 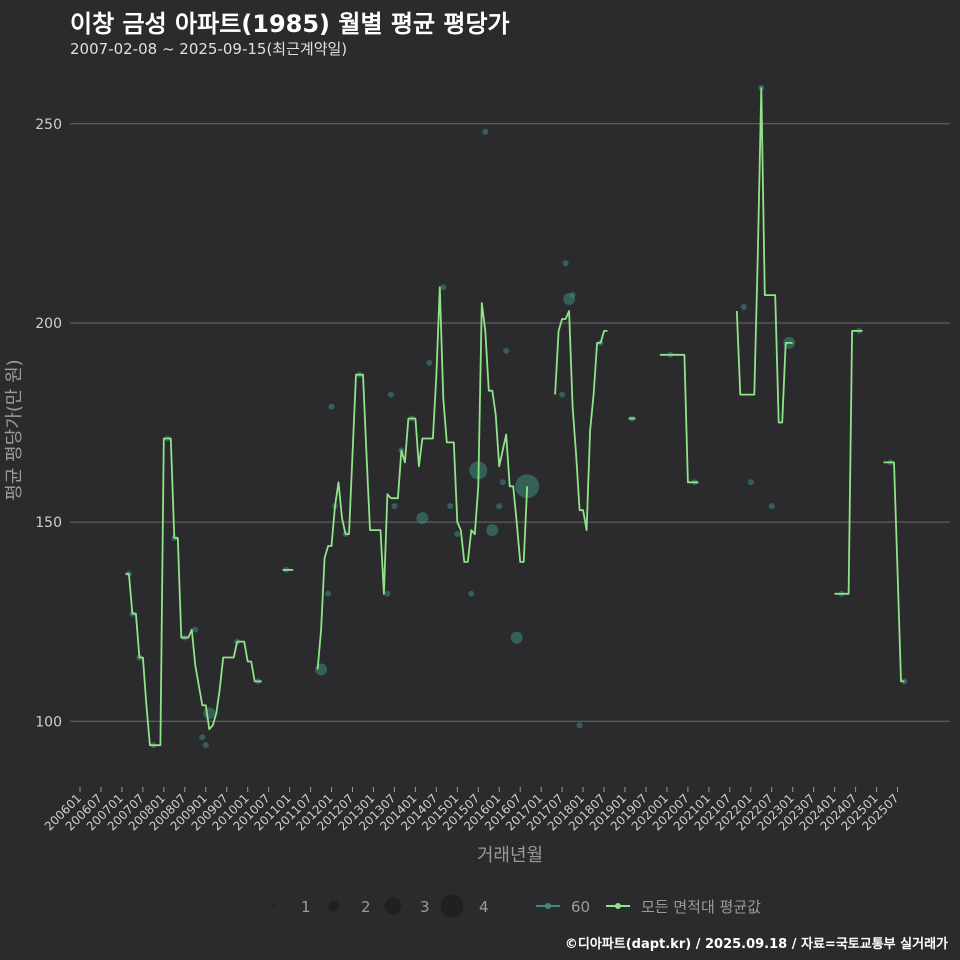 I want to click on legend-size-label: 4, so click(x=484, y=907).